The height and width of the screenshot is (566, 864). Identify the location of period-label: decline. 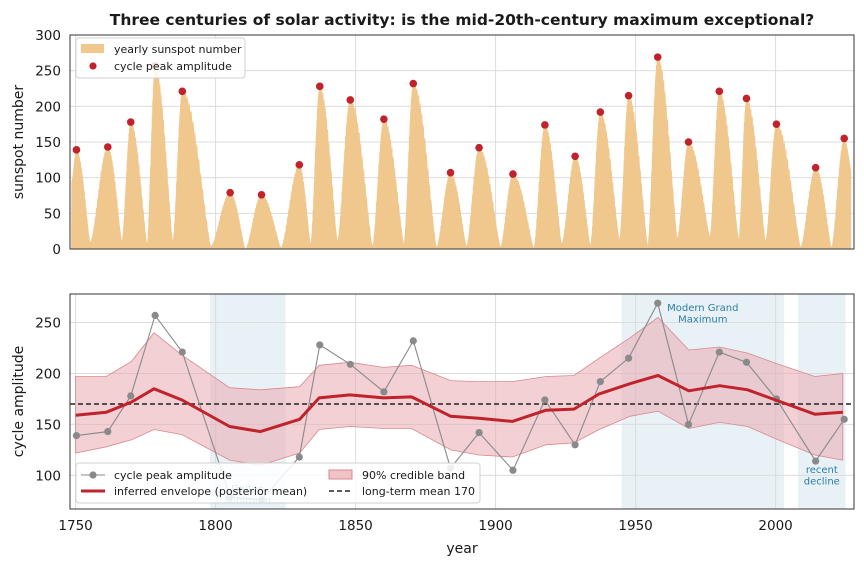
(822, 482).